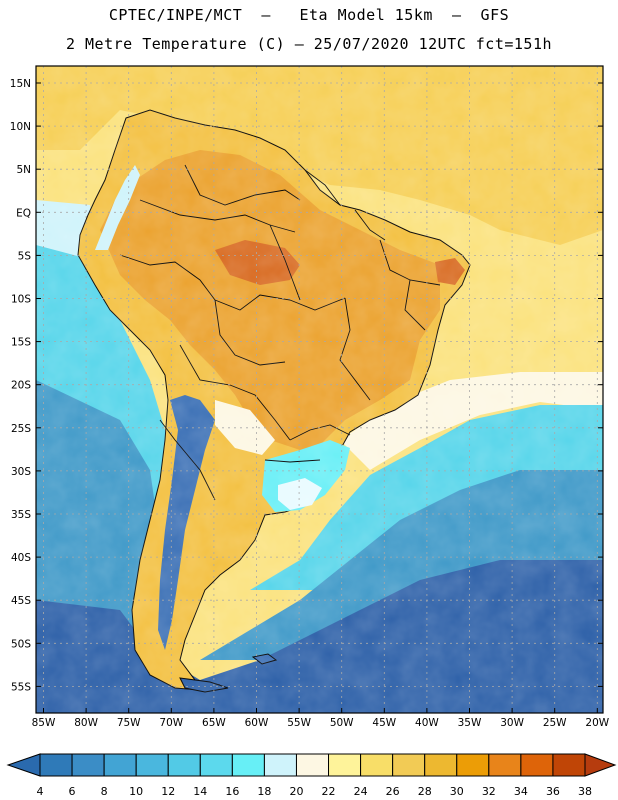 This screenshot has height=800, width=618. Describe the element at coordinates (427, 723) in the screenshot. I see `longitude-label: 40W` at that location.